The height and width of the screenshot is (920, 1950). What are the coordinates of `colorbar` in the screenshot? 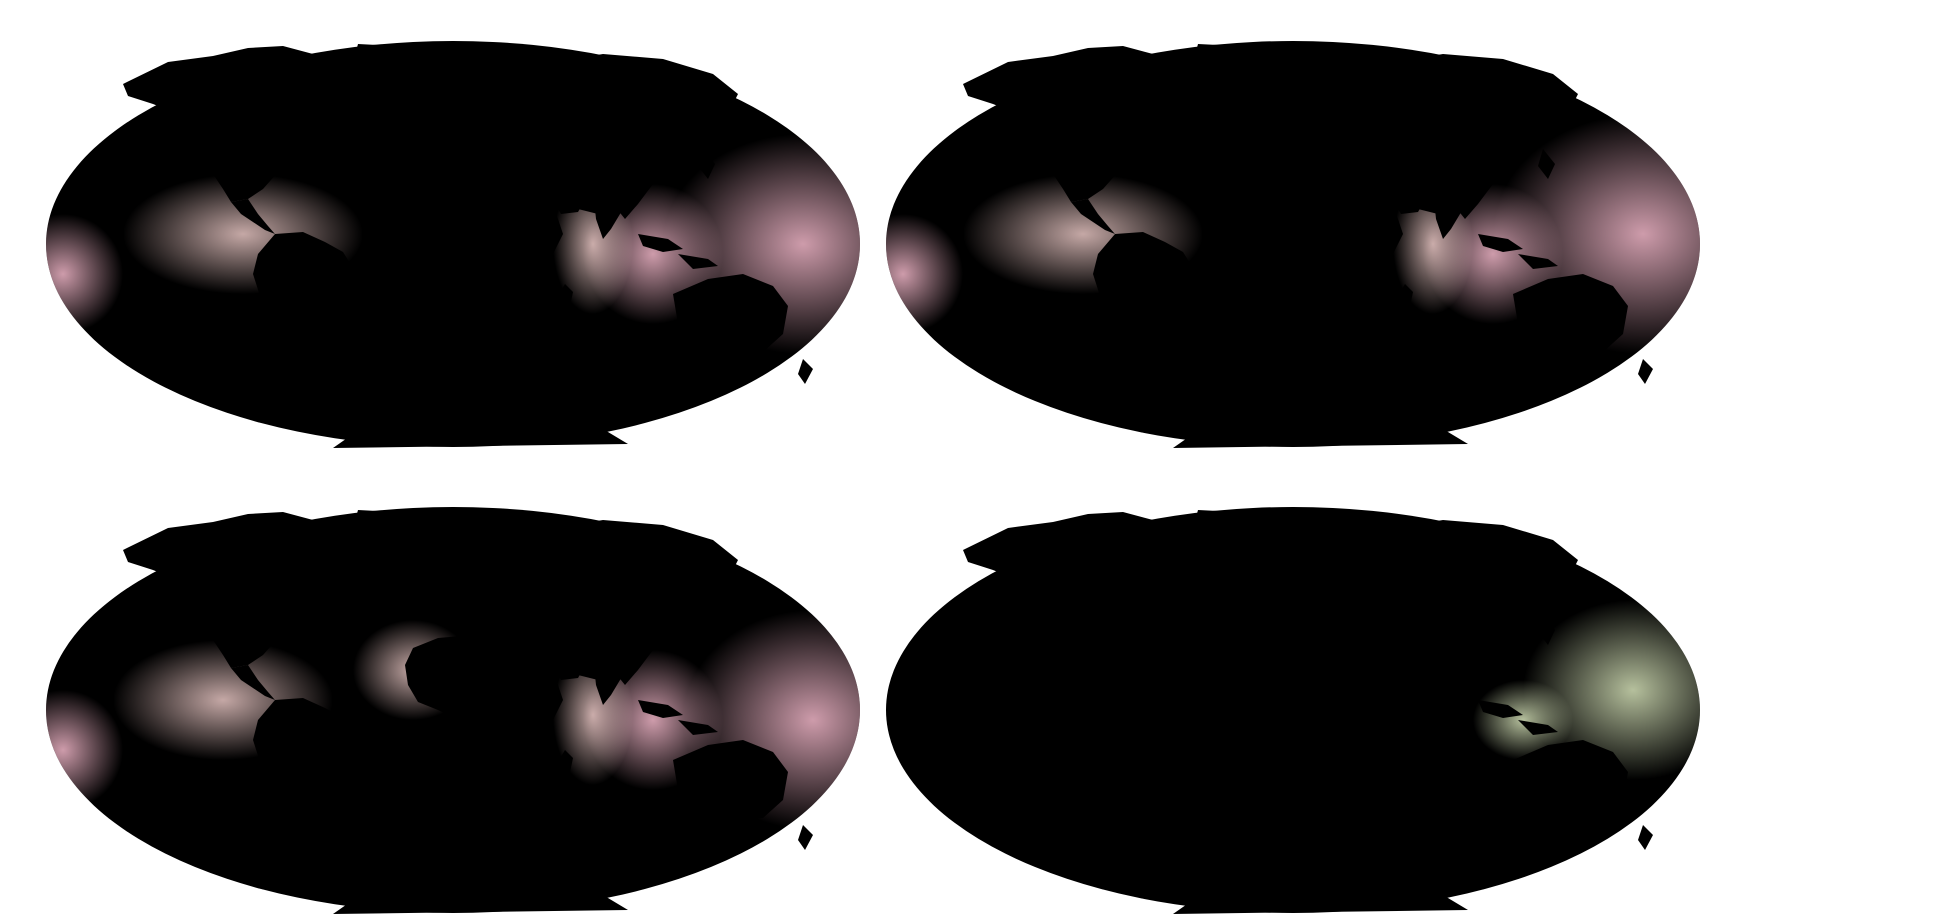 It's located at (1760, 503).